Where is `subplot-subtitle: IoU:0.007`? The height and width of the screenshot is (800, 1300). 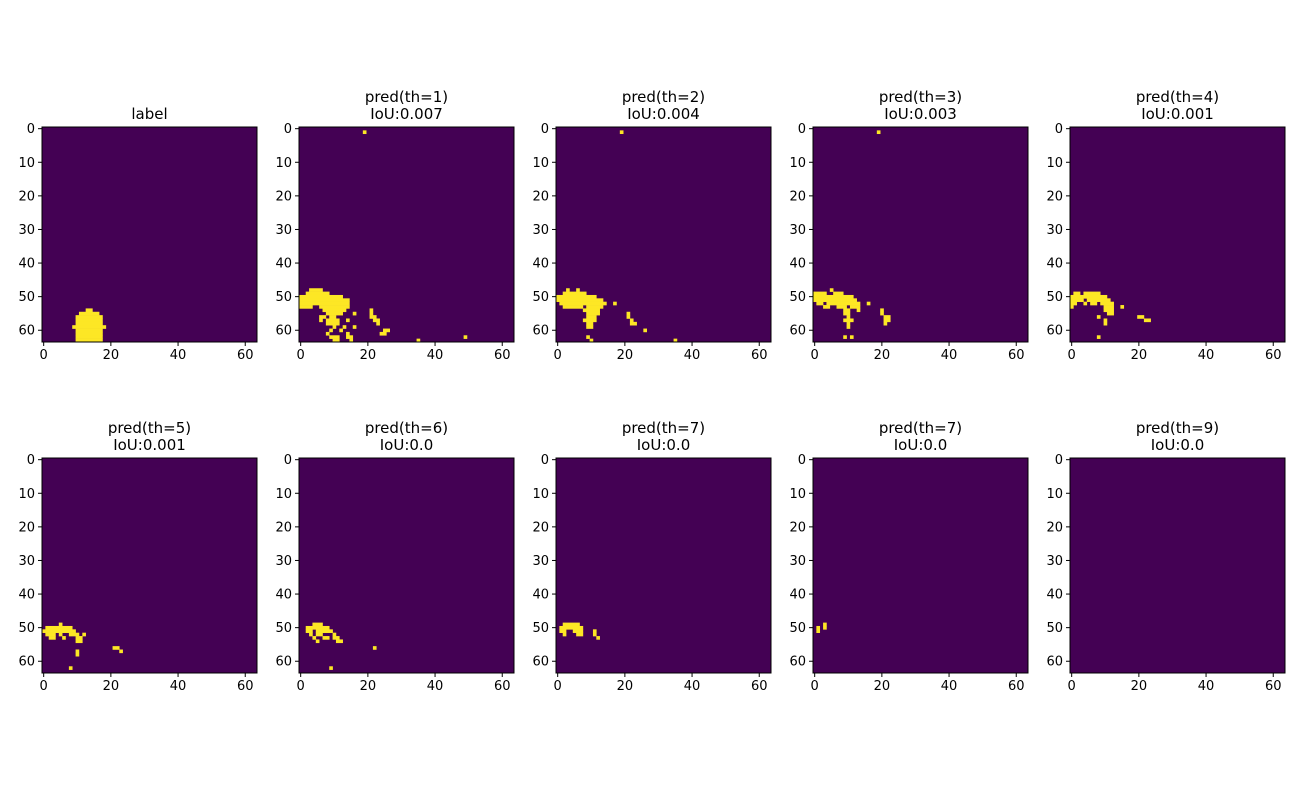
subplot-subtitle: IoU:0.007 is located at coordinates (406, 114).